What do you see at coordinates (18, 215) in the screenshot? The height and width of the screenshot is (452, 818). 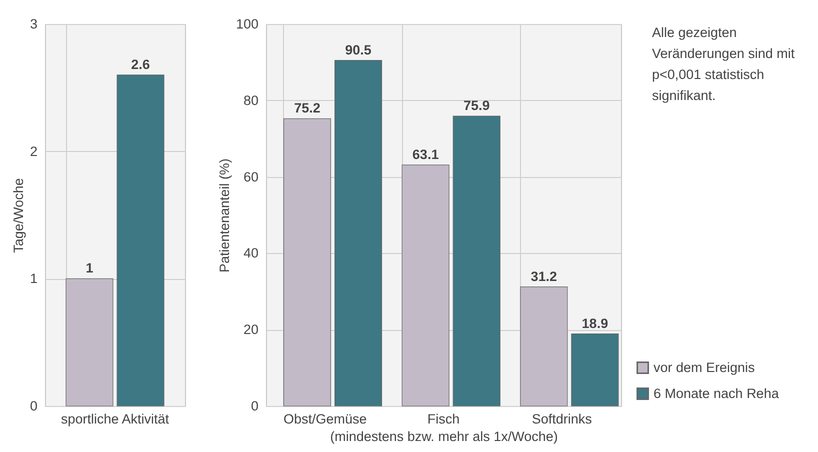 I see `y-axis-title: Tage/Woche` at bounding box center [18, 215].